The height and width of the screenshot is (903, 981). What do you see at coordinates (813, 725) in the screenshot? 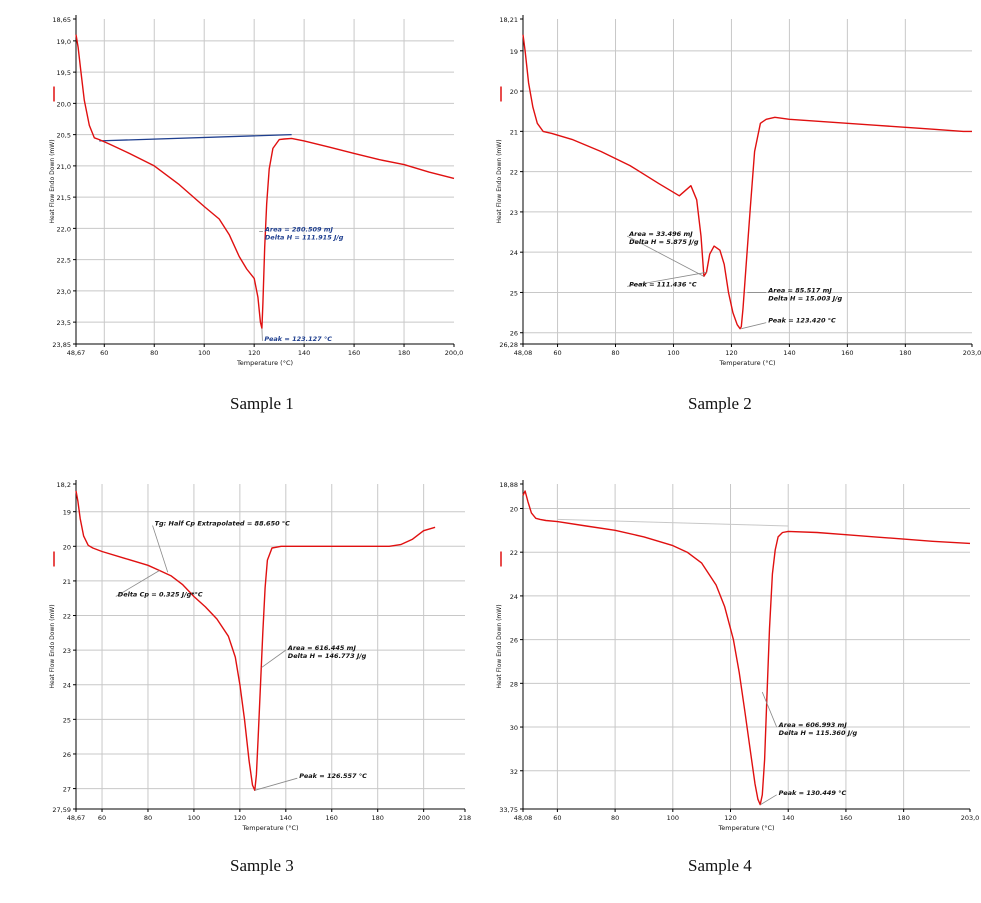
I see `annotation-text: Area = 606.993 mJ` at bounding box center [813, 725].